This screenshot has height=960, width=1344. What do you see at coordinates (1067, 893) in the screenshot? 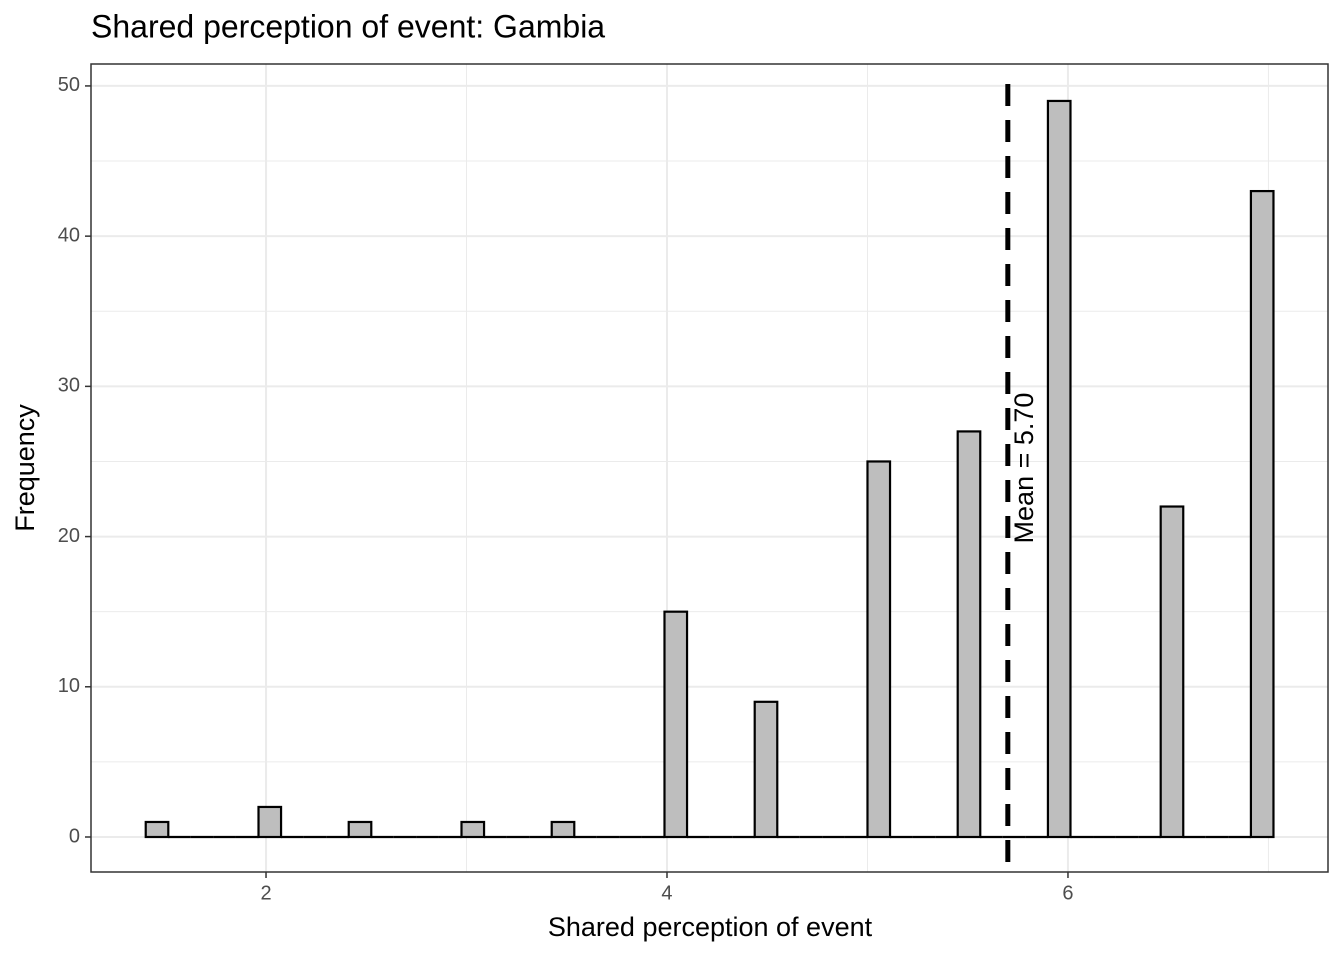
I see `x-tick-label: 6` at bounding box center [1067, 893].